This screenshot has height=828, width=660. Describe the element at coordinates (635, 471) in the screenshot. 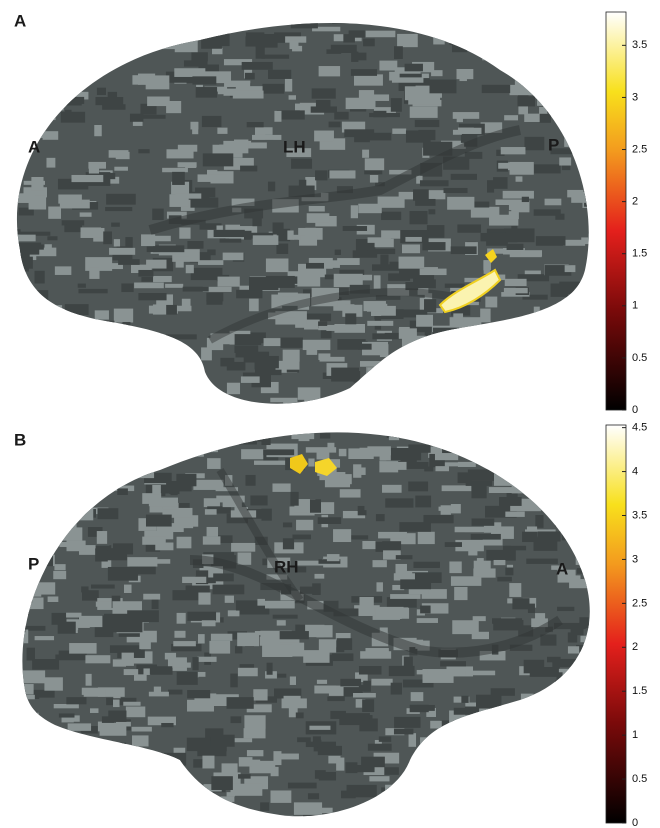

I see `colorbar-tick-label: 4` at that location.